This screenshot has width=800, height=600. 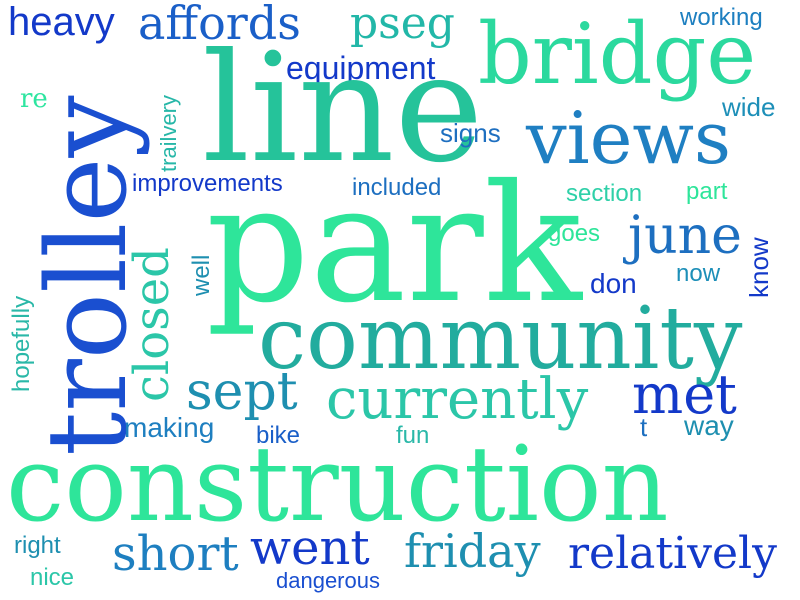 What do you see at coordinates (721, 17) in the screenshot?
I see `word-working: working` at bounding box center [721, 17].